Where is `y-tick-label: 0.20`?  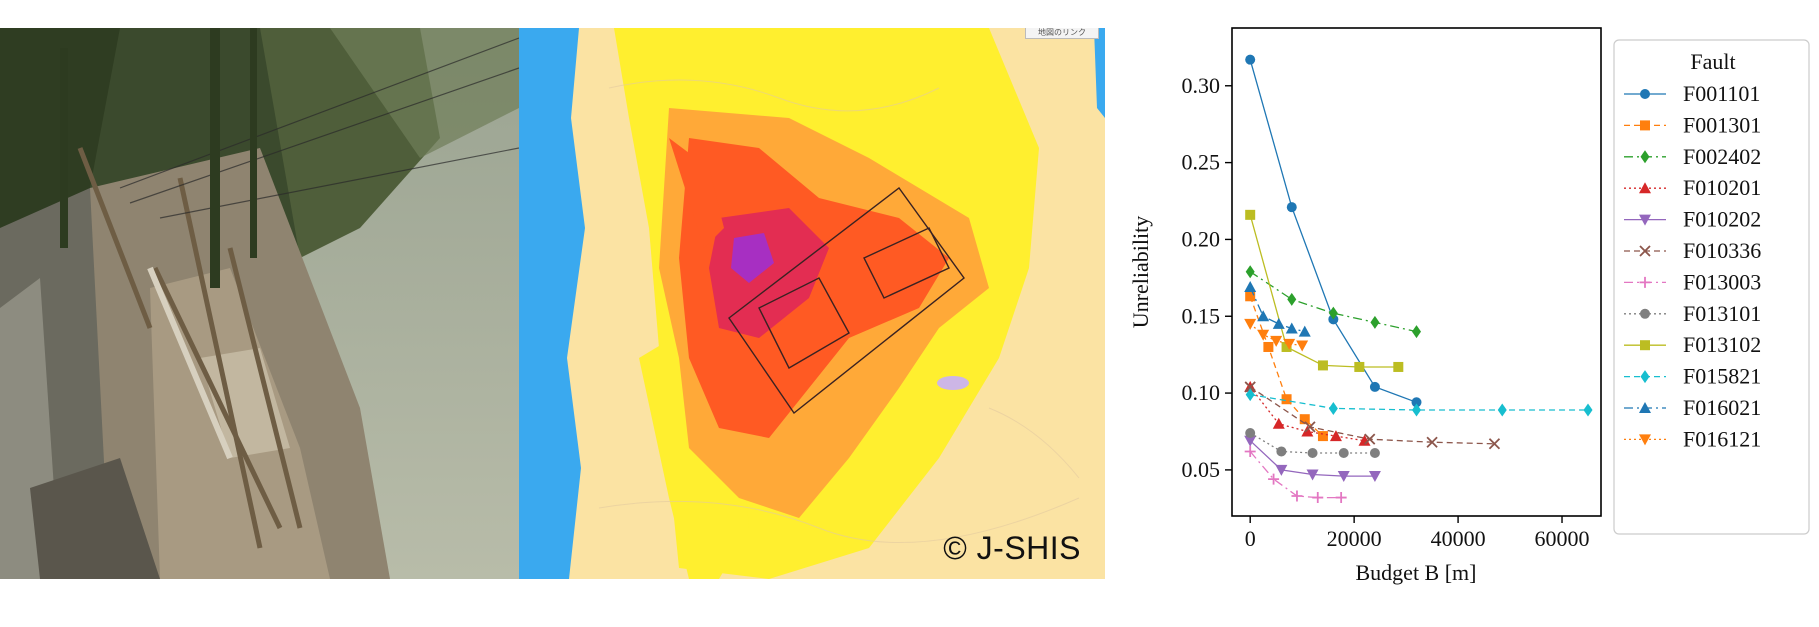
y-tick-label: 0.20 is located at coordinates (1201, 238).